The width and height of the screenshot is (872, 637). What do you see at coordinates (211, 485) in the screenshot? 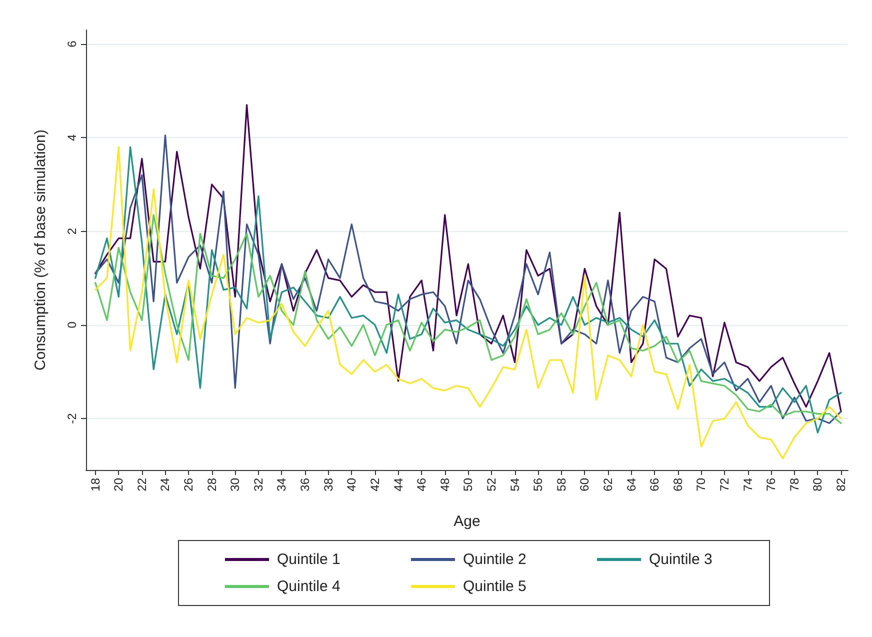
I see `x-tick-label: 28` at bounding box center [211, 485].